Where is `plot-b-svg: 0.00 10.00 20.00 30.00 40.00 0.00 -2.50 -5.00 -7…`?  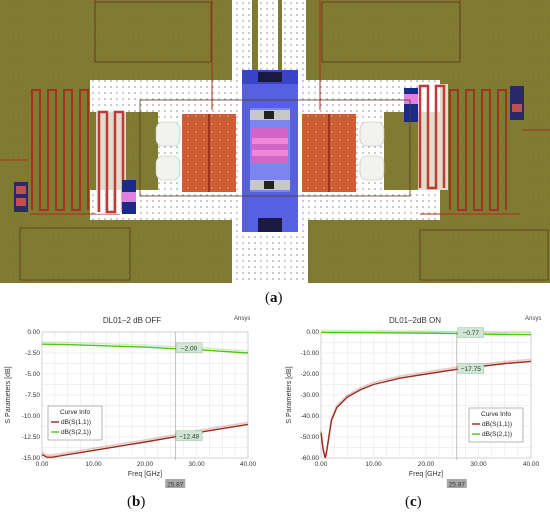
plot-b-svg: 0.00 10.00 20.00 30.00 40.00 0.00 -2.50 -5.00 -7… is located at coordinates (131, 409).